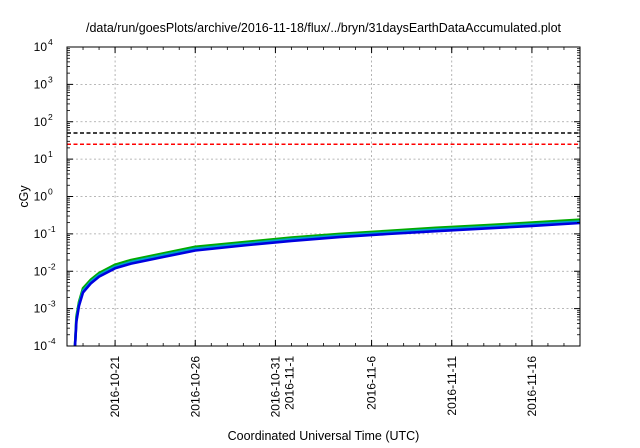 This screenshot has height=448, width=640. Describe the element at coordinates (195, 387) in the screenshot. I see `x-tick-label: 2016-10-26` at that location.